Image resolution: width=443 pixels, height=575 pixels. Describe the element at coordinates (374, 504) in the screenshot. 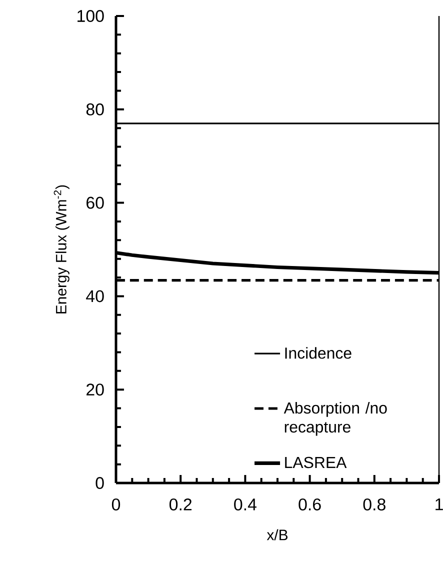

I see `x-tick-label: 0.8` at that location.